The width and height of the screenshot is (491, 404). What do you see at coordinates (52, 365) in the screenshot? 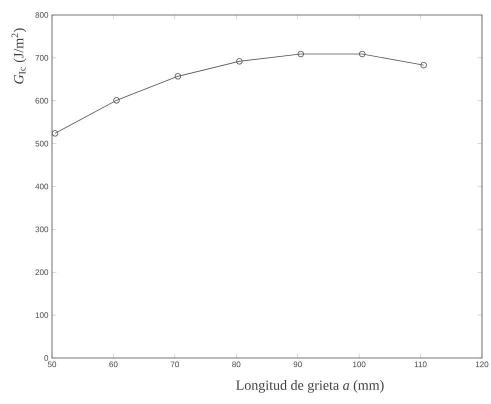
I see `x-tick-label: 50` at bounding box center [52, 365].